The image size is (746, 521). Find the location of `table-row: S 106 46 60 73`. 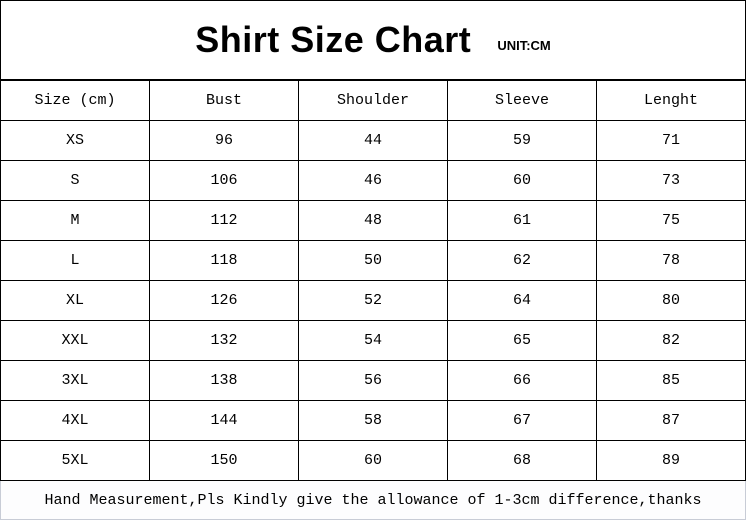

table-row: S 106 46 60 73 is located at coordinates (373, 180).